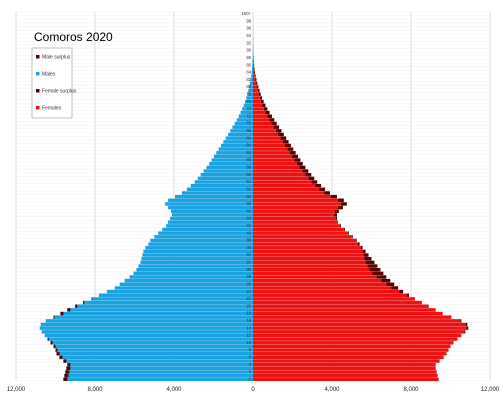  Describe the element at coordinates (250, 378) in the screenshot. I see `age-label: 0` at that location.